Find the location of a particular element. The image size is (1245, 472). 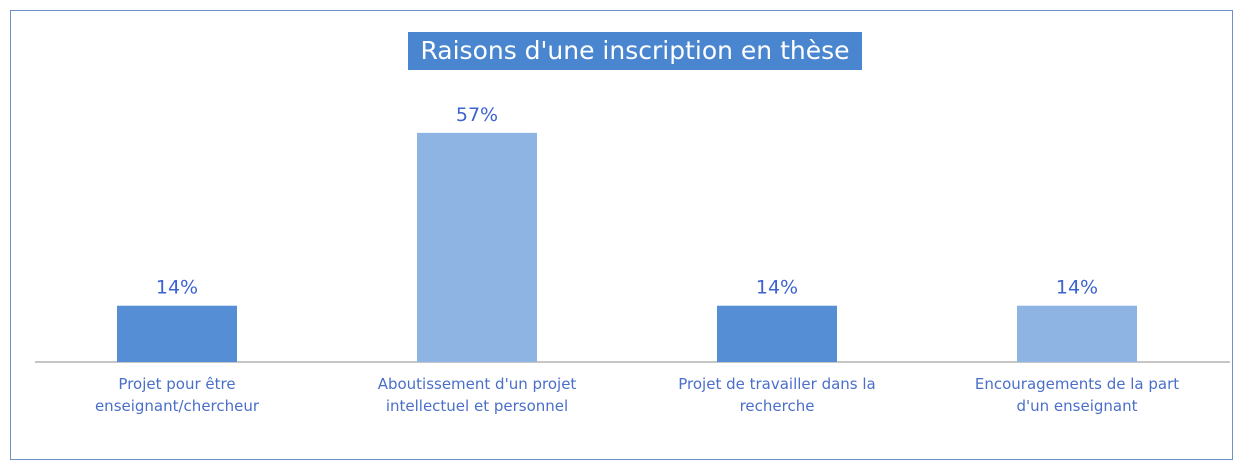

chart-title: Raisons d'une inscription en thèse is located at coordinates (635, 51).